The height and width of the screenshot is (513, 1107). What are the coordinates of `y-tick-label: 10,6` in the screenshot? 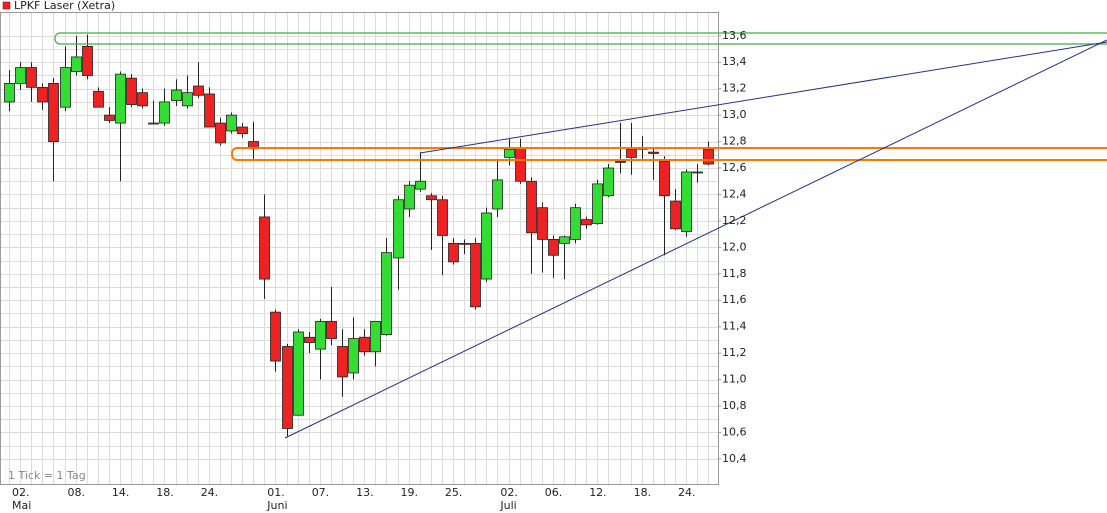 It's located at (734, 431).